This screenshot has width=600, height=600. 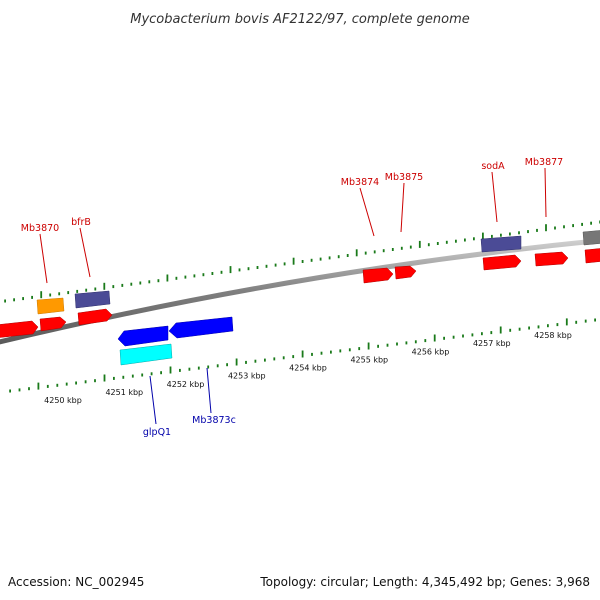 What do you see at coordinates (501, 244) in the screenshot?
I see `gene-arrow-slate-sodA` at bounding box center [501, 244].